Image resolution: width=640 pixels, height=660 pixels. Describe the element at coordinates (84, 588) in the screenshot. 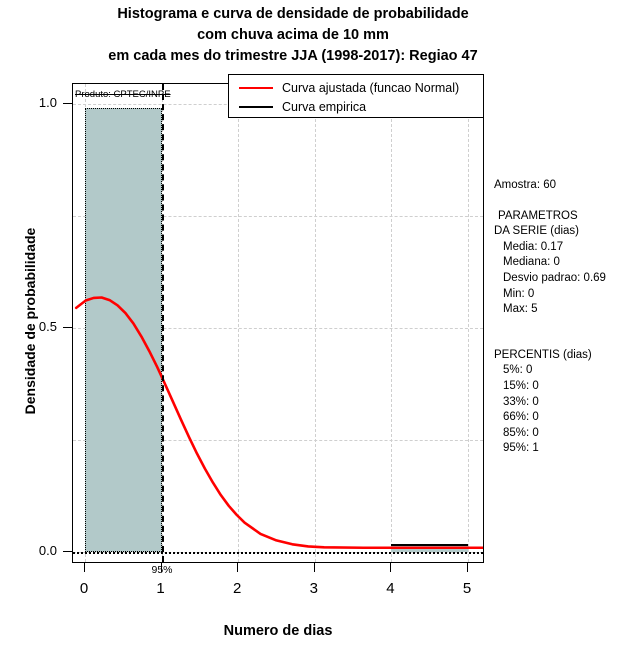

I see `x-tick-label-0: 0` at that location.